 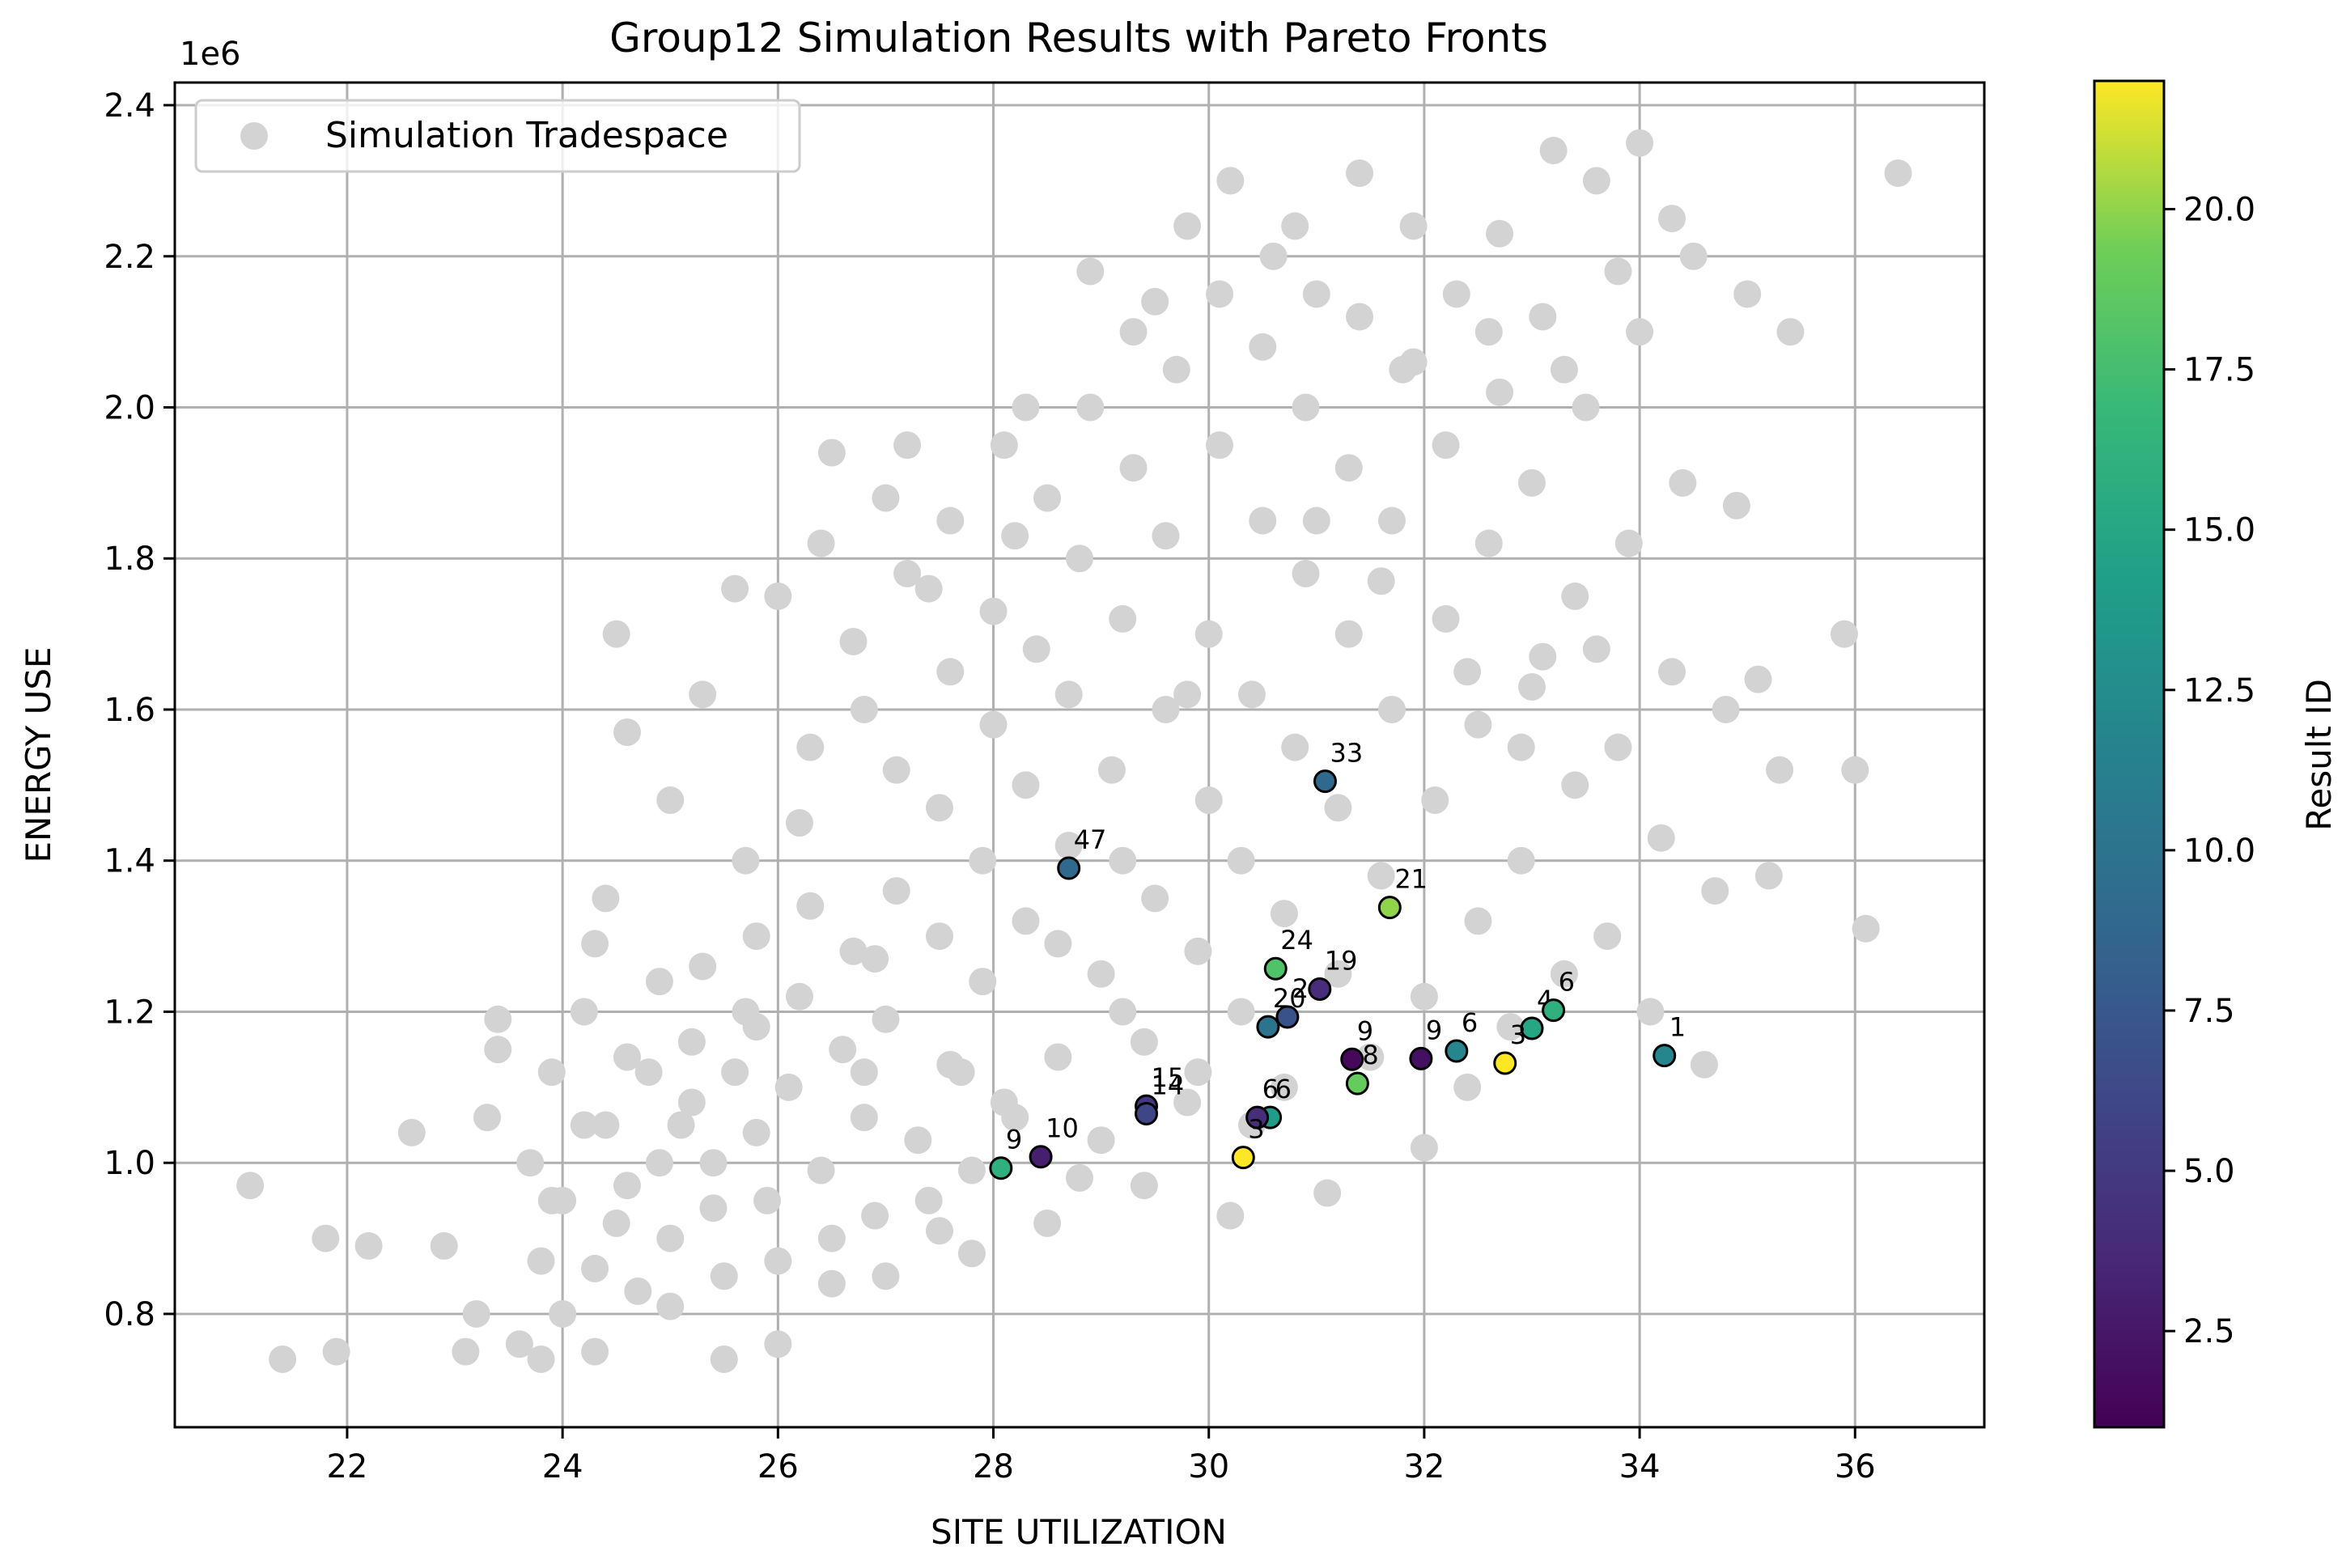 I want to click on y-tick-label: 2.0, so click(x=129, y=408).